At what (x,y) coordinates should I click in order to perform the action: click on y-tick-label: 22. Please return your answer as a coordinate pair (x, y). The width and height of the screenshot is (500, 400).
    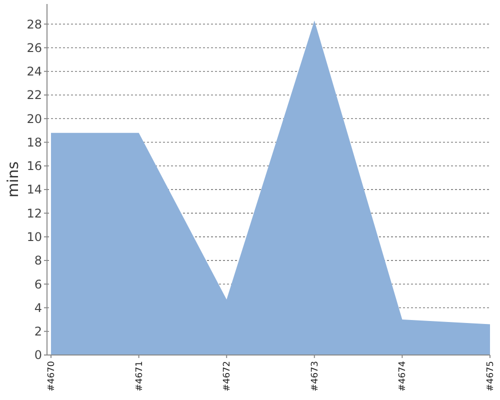
    Looking at the image, I should click on (34, 95).